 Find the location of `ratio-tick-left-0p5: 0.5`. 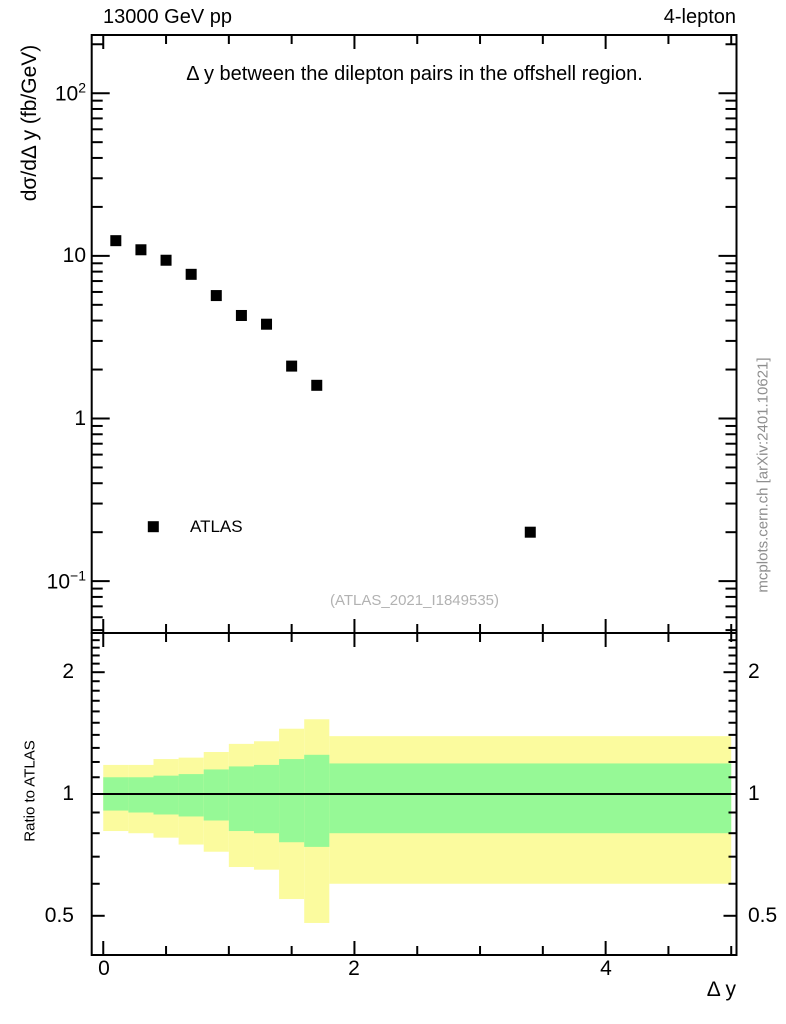

ratio-tick-left-0p5: 0.5 is located at coordinates (59, 915).